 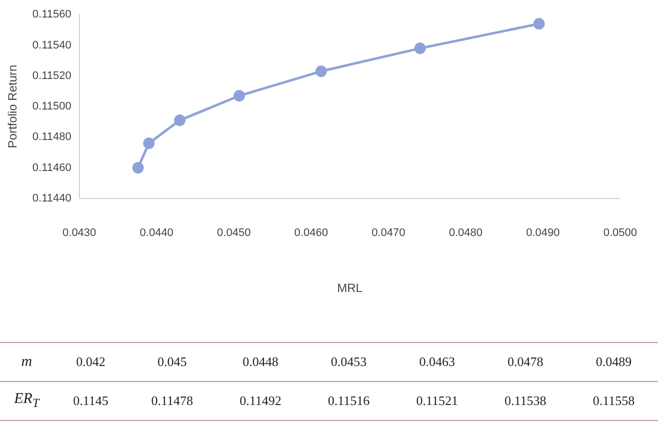 I want to click on text: 0.11478, so click(x=172, y=401).